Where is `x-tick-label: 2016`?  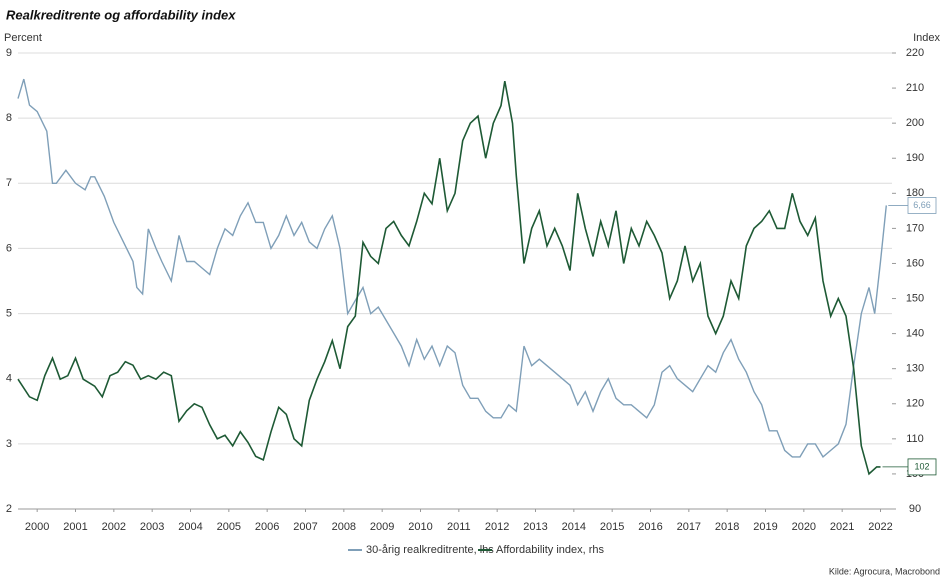
x-tick-label: 2016 is located at coordinates (650, 527).